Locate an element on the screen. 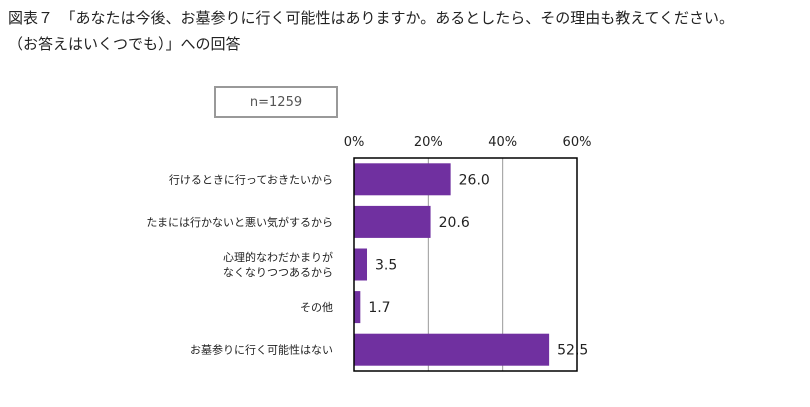 Image resolution: width=810 pixels, height=407 pixels. category-label: 行けるときに行っておきたいから is located at coordinates (251, 179).